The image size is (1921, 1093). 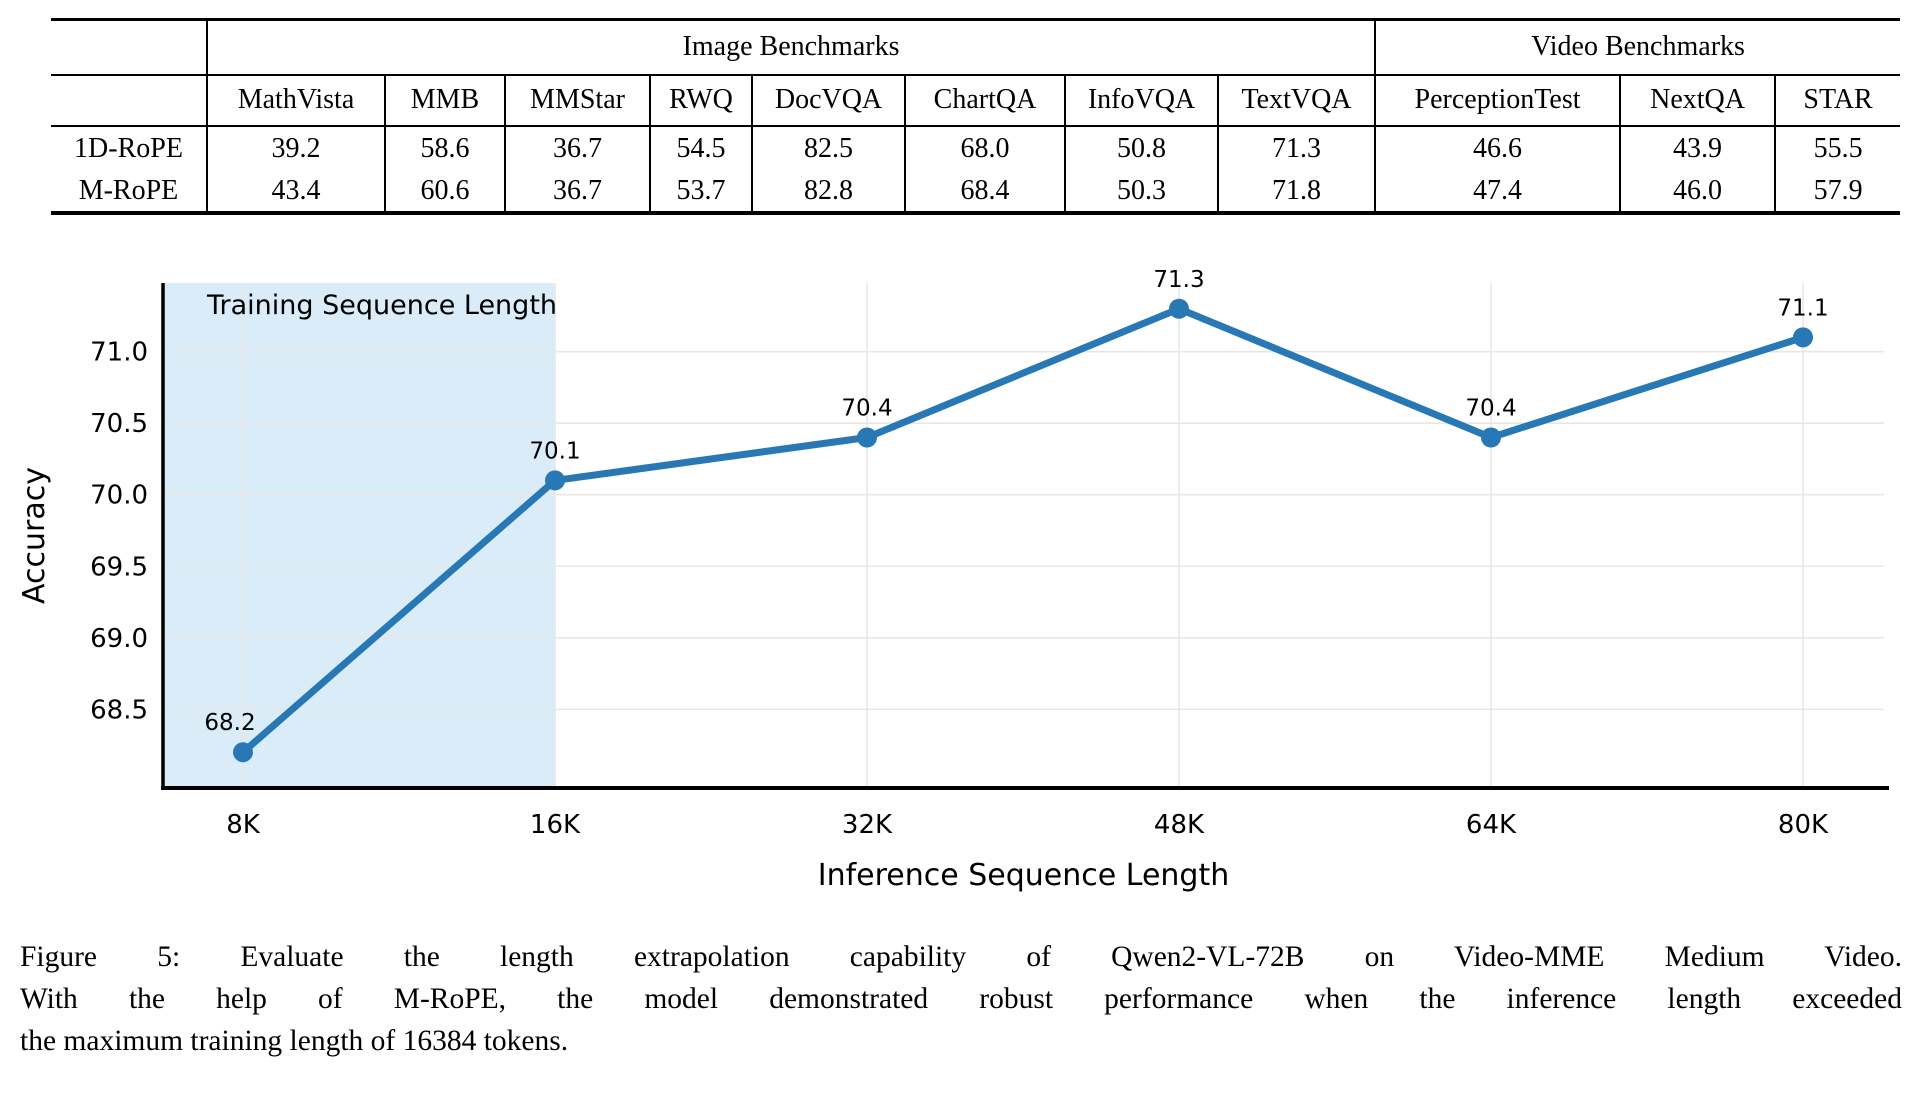 I want to click on table-cell: 54.5, so click(x=700, y=147).